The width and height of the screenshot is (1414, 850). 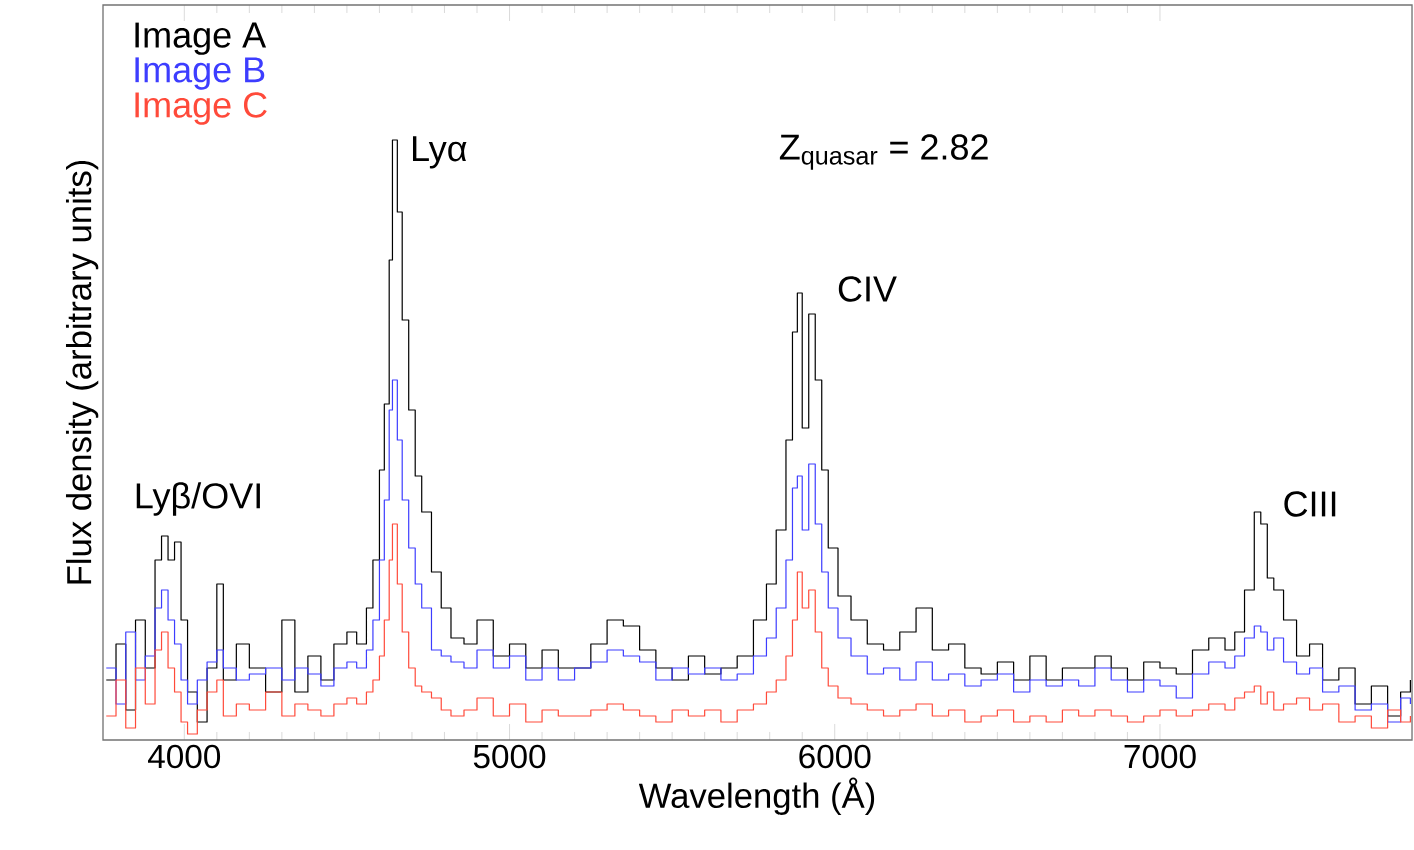 I want to click on x-axis-title: Wavelength (Å), so click(x=756, y=796).